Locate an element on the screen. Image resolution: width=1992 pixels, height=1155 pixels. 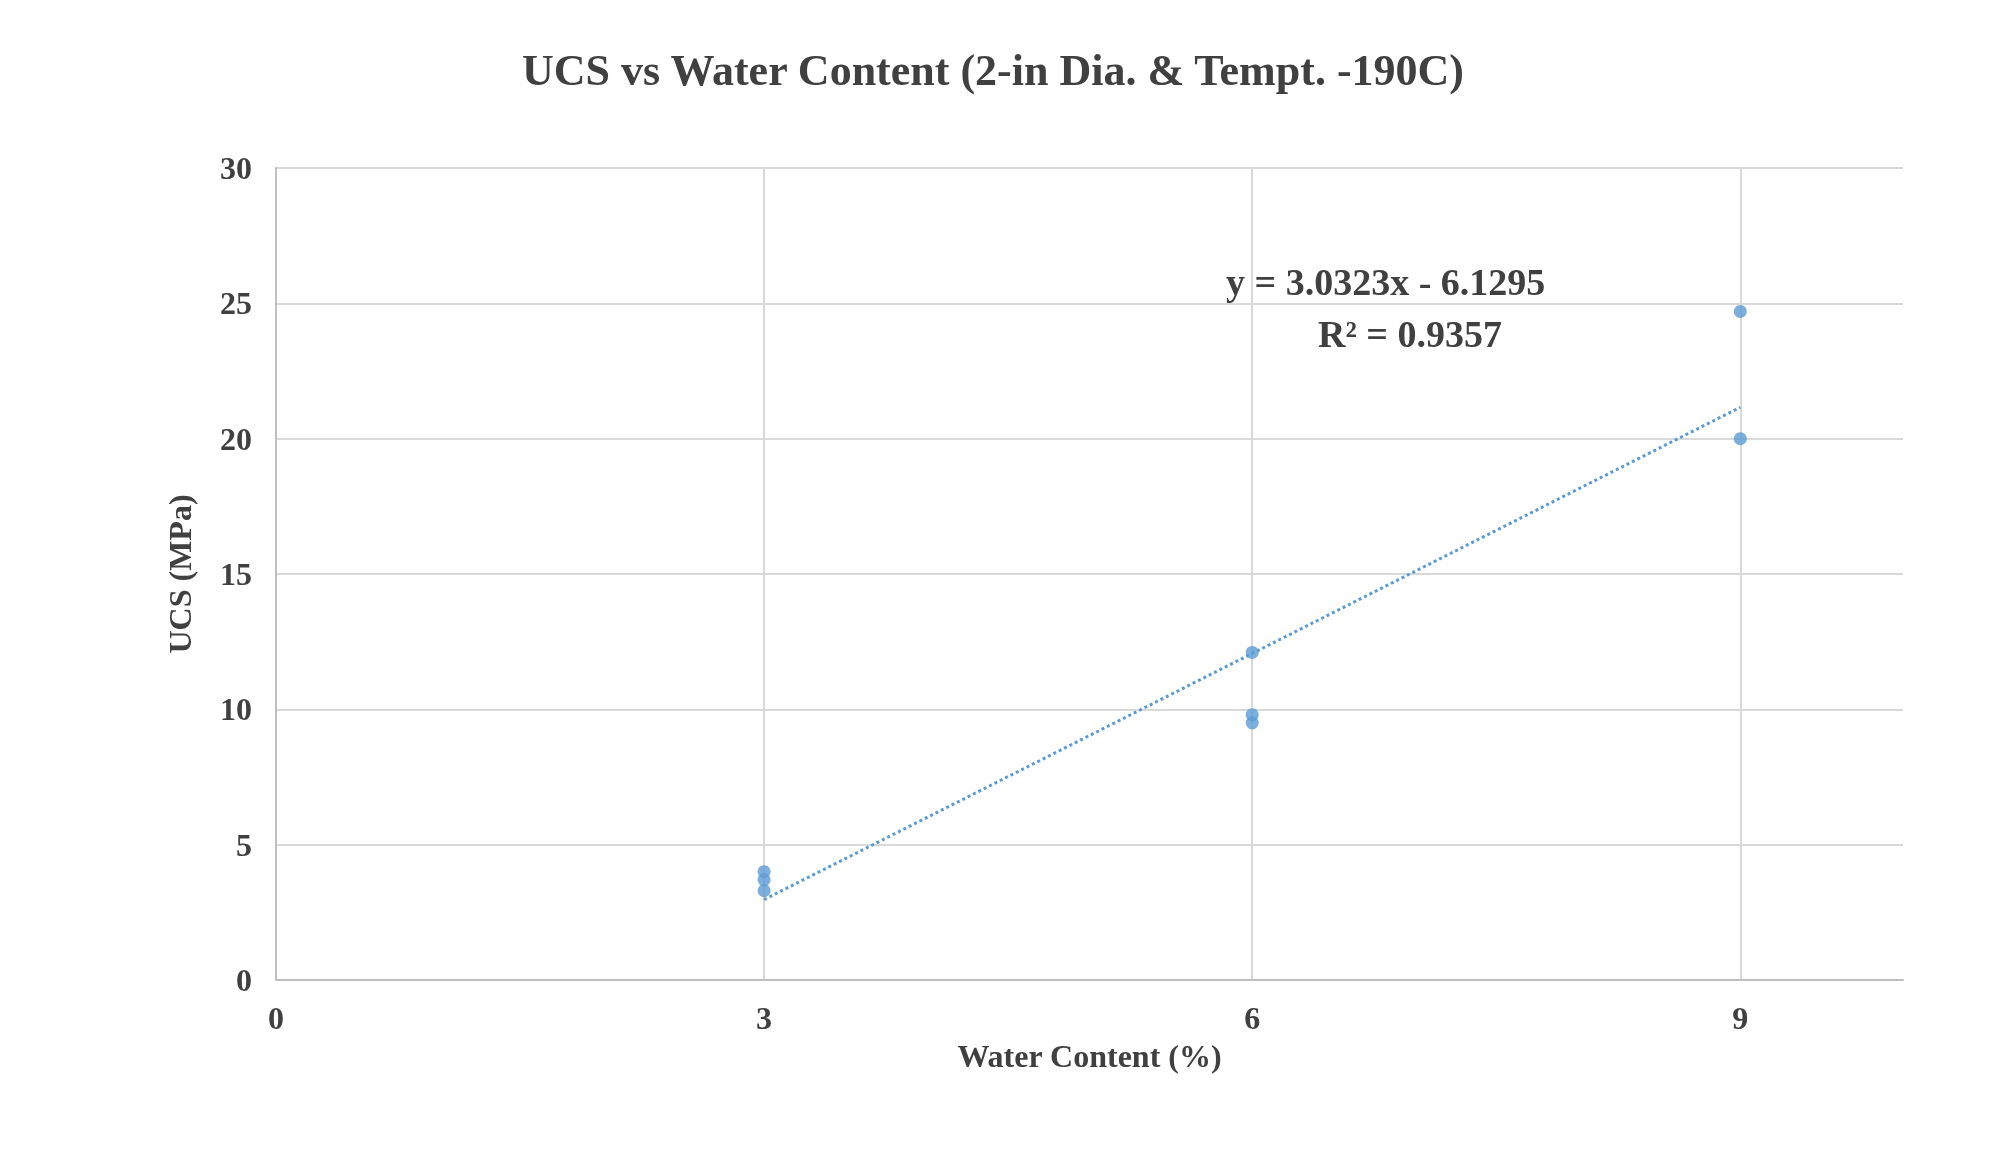
annotation: R² = 0.9357 is located at coordinates (1410, 334).